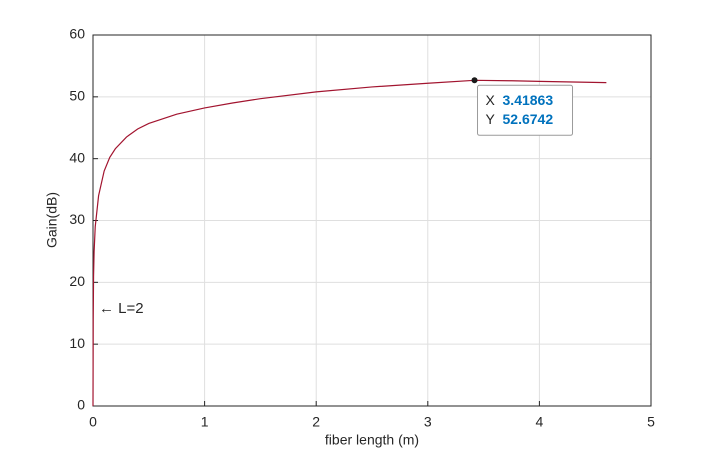 The height and width of the screenshot is (456, 720). Describe the element at coordinates (525, 110) in the screenshot. I see `datatip-box` at that location.